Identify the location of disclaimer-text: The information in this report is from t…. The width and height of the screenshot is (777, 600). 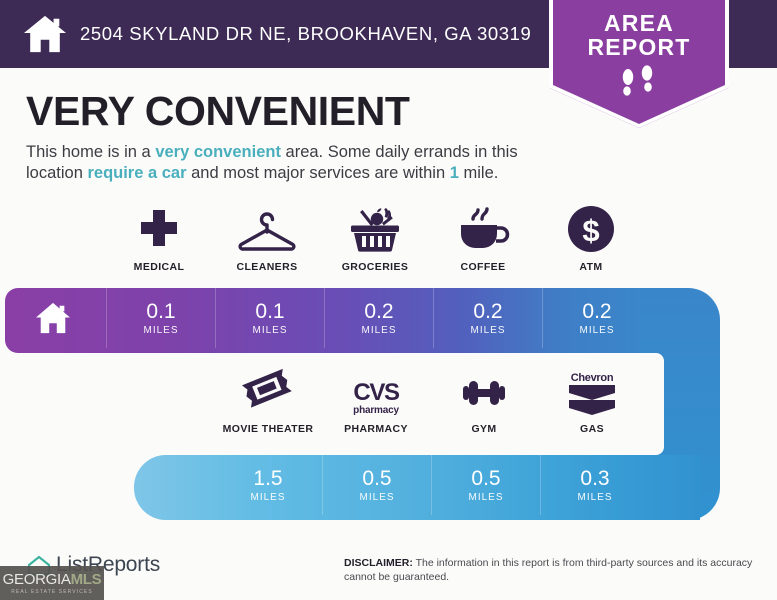
(548, 570).